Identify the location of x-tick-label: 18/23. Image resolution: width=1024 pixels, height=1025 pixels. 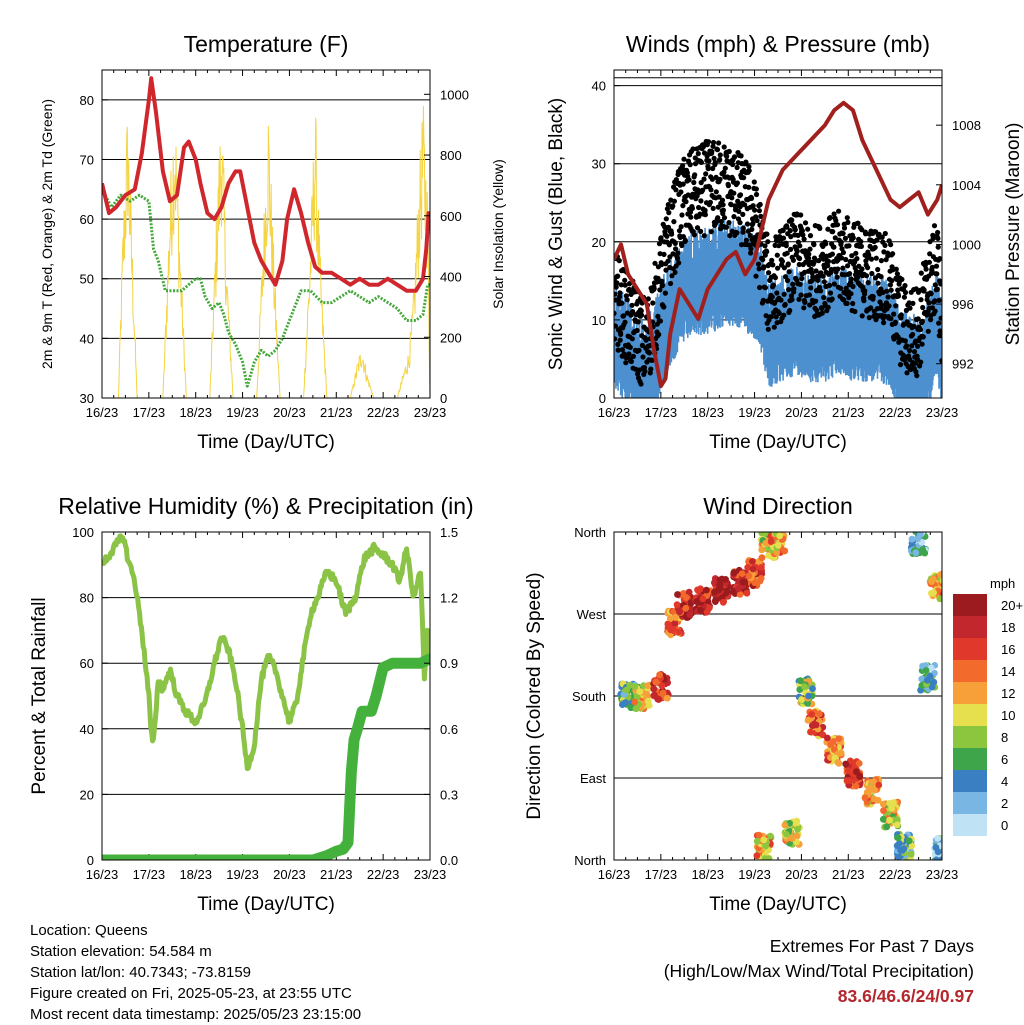
(195, 412).